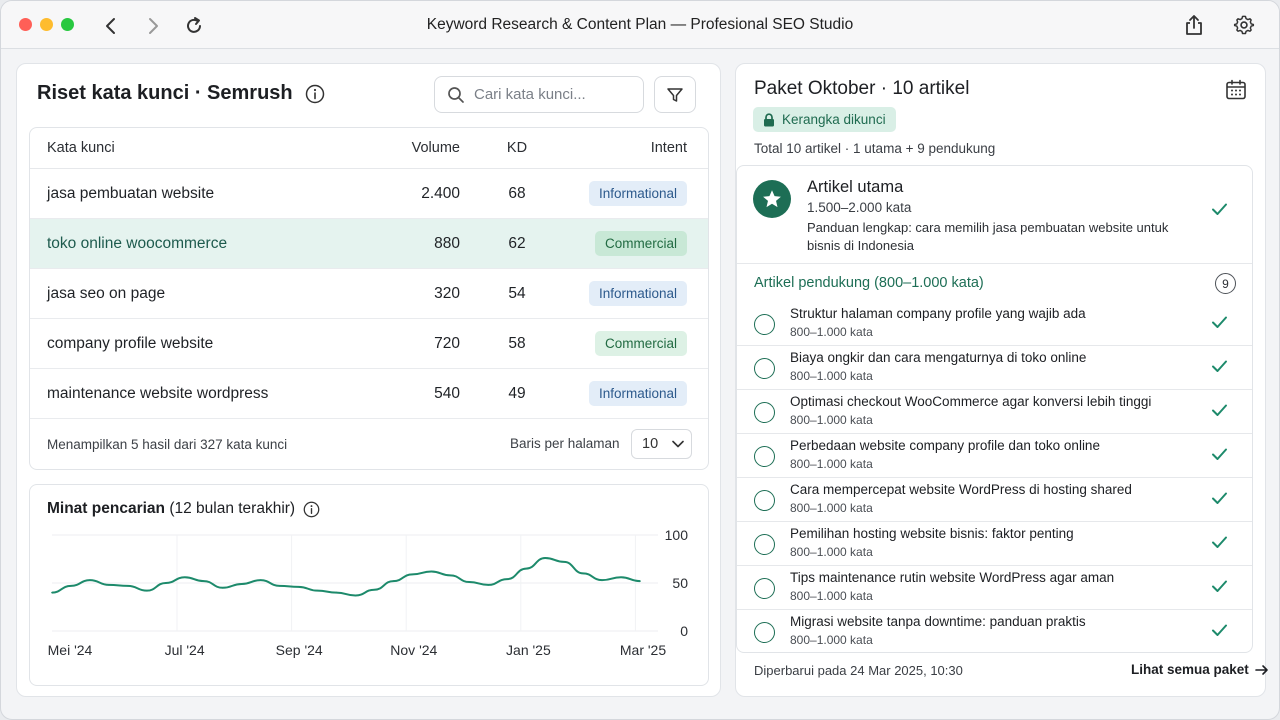 This screenshot has width=1280, height=720. What do you see at coordinates (517, 193) in the screenshot?
I see `kd-cell: 68` at bounding box center [517, 193].